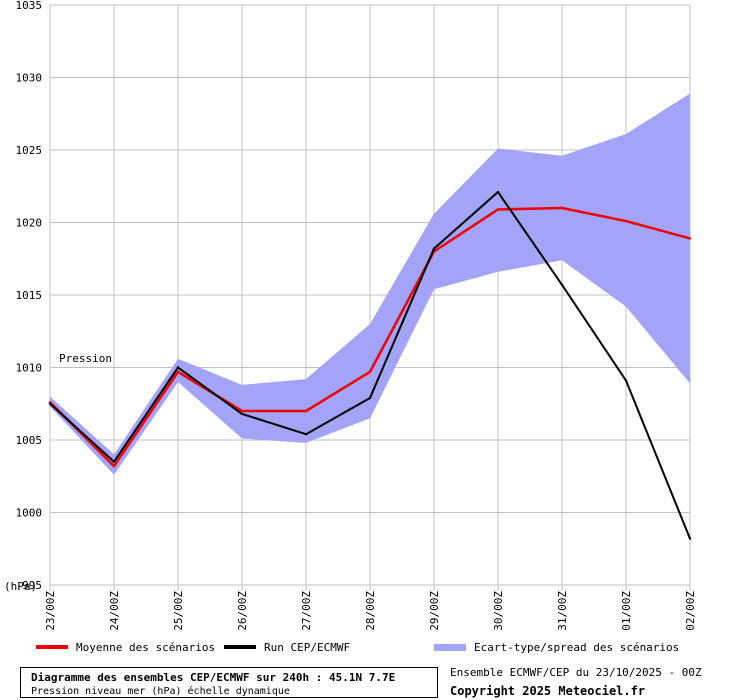 This screenshot has width=740, height=700. What do you see at coordinates (690, 611) in the screenshot?
I see `x-tick-label: 02/00Z` at bounding box center [690, 611].